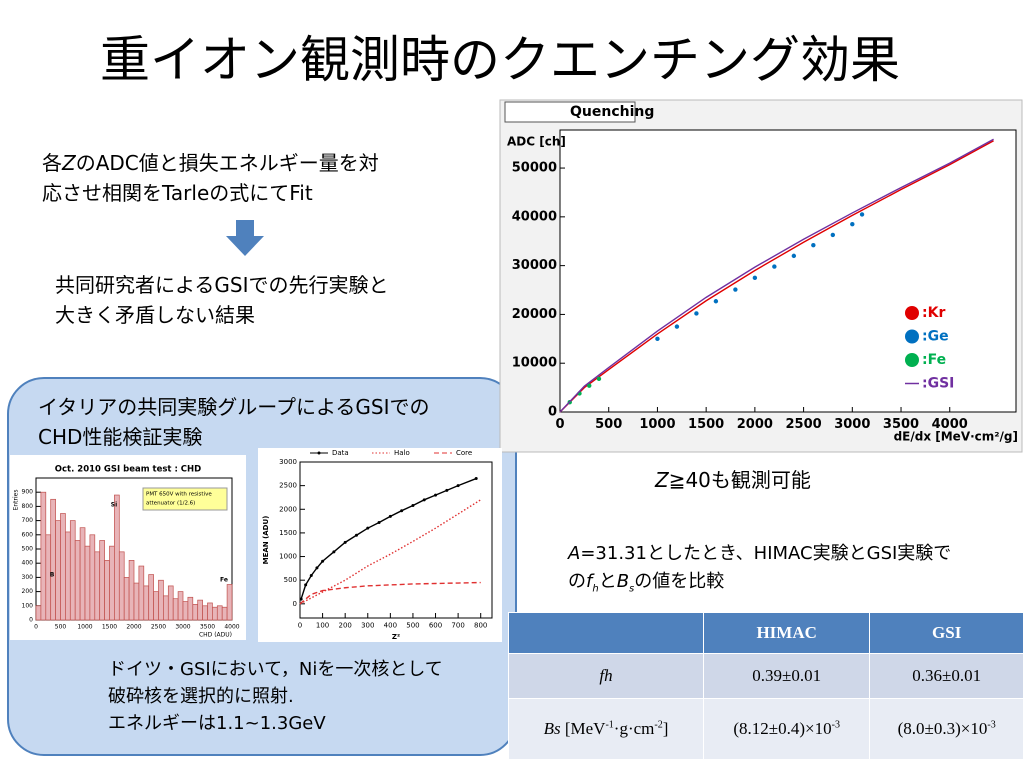  I want to click on y-tick-label: 3000, so click(288, 462).